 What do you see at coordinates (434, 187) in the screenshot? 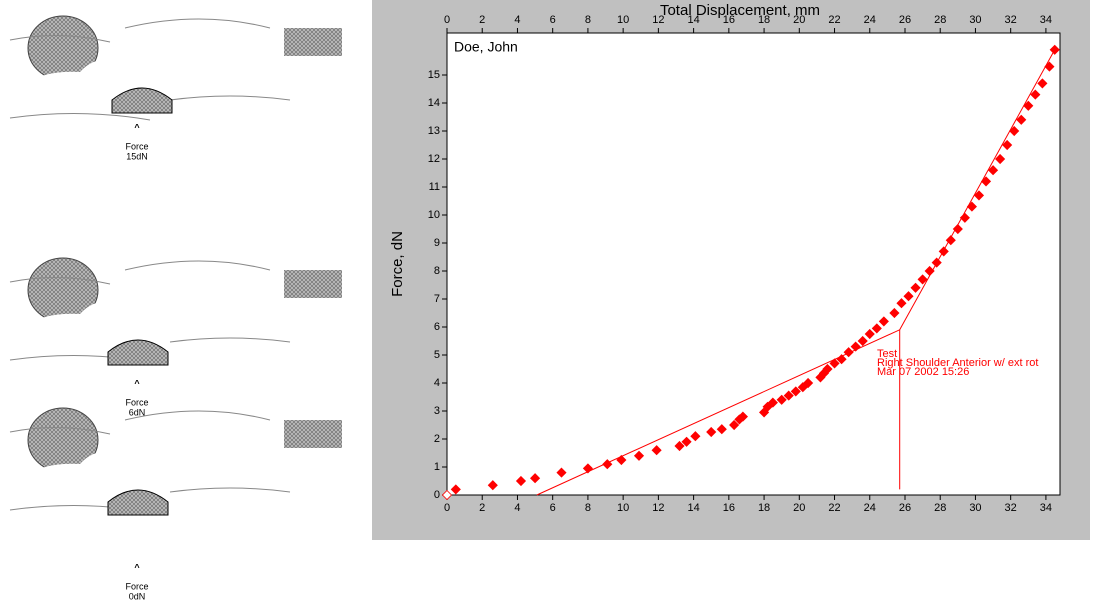
I see `y-tick-label: 11` at bounding box center [434, 187].